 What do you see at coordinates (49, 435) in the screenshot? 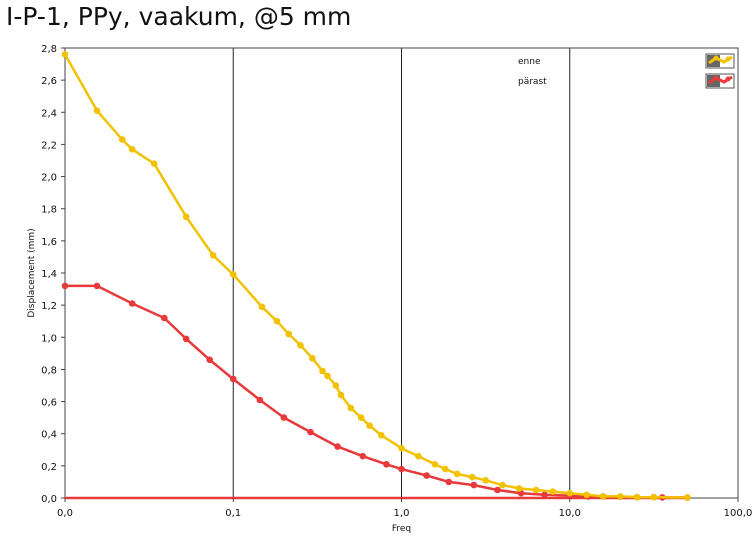
I see `y-tick-label: 0,4` at bounding box center [49, 435].